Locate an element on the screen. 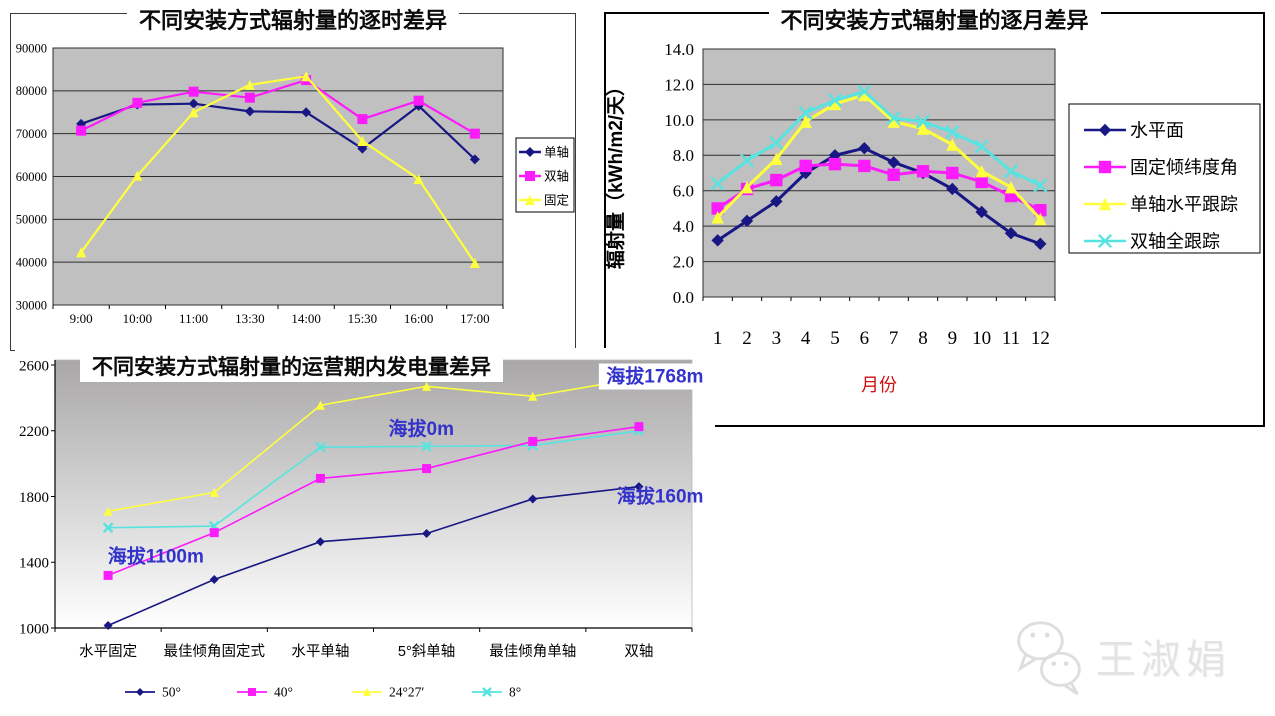 Image resolution: width=1275 pixels, height=716 pixels. plot-area is located at coordinates (879, 173).